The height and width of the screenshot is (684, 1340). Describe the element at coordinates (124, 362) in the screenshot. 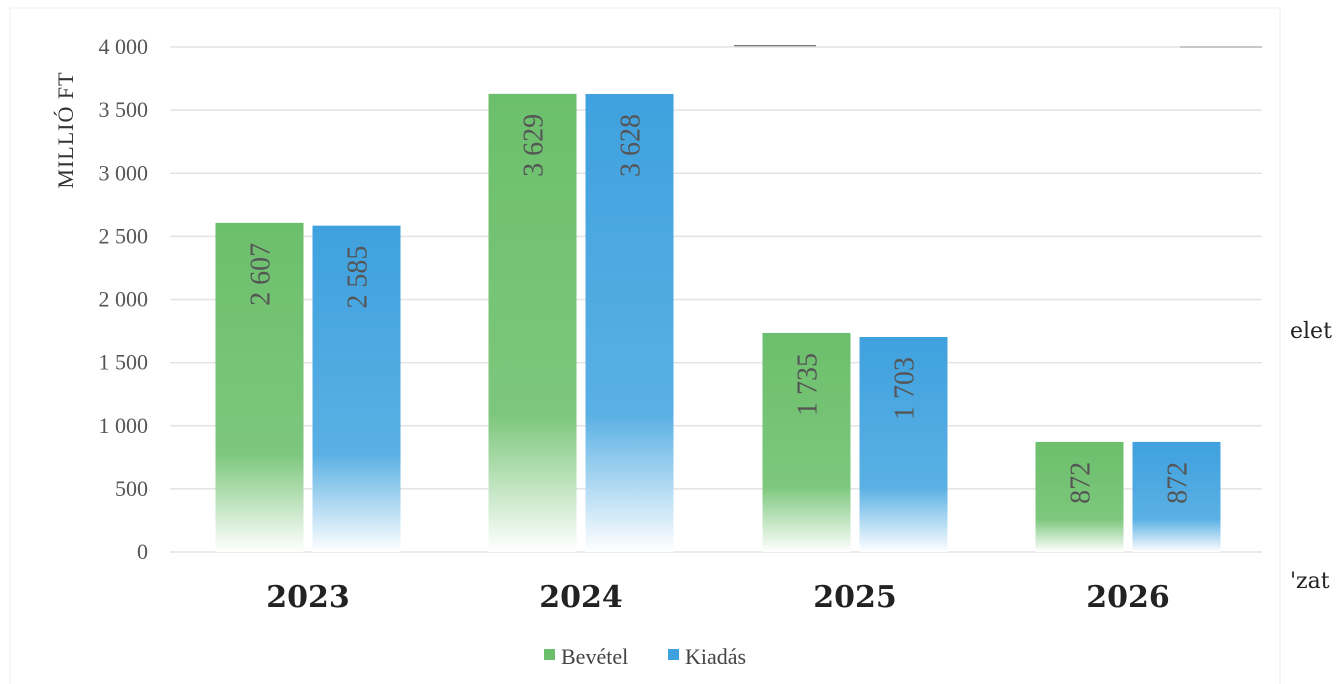

I see `y-tick-label: 1 500` at that location.